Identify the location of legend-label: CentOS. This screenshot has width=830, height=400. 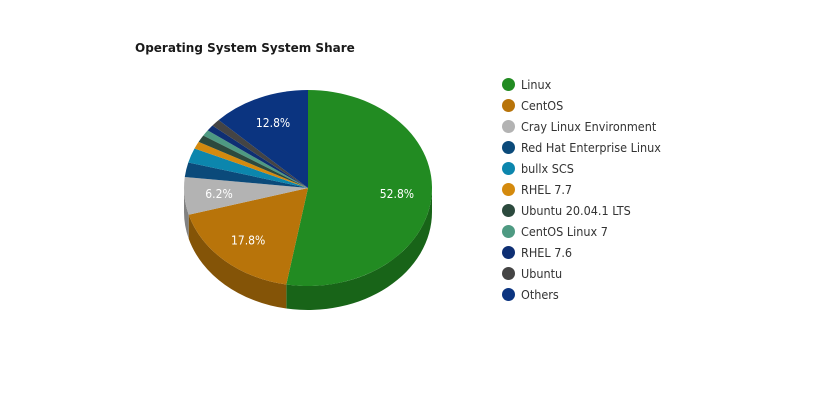
(542, 105).